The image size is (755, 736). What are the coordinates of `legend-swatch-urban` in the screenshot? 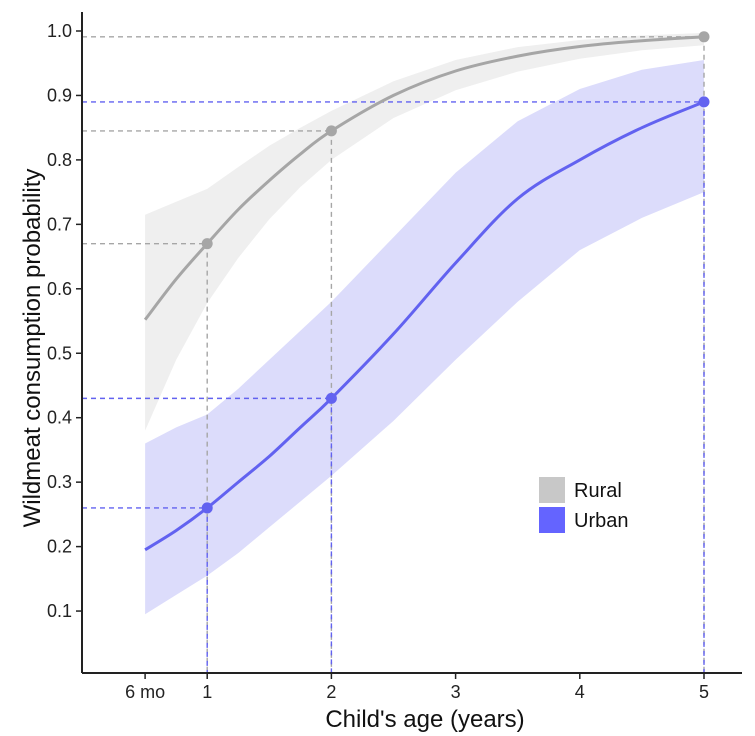 It's located at (552, 520).